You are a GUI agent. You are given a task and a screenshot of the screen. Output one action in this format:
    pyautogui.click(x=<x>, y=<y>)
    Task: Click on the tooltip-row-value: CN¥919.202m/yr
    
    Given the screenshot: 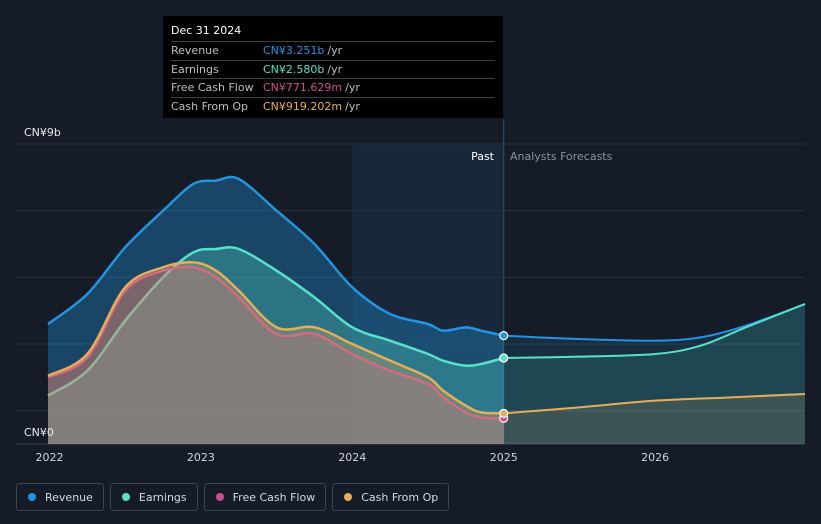 What is the action you would take?
    pyautogui.click(x=311, y=106)
    